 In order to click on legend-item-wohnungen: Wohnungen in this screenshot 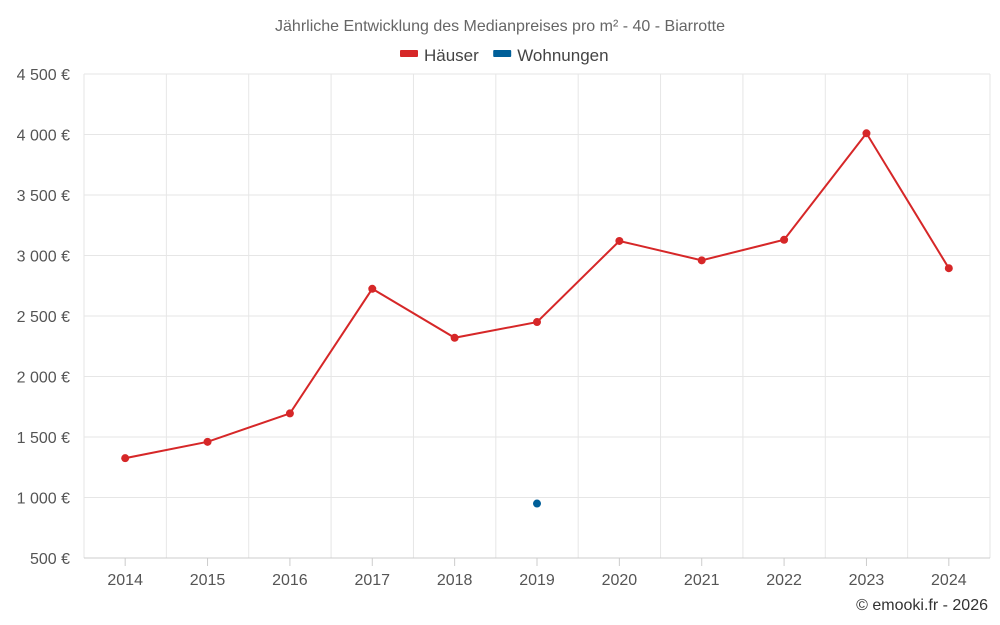, I will do `click(551, 55)`.